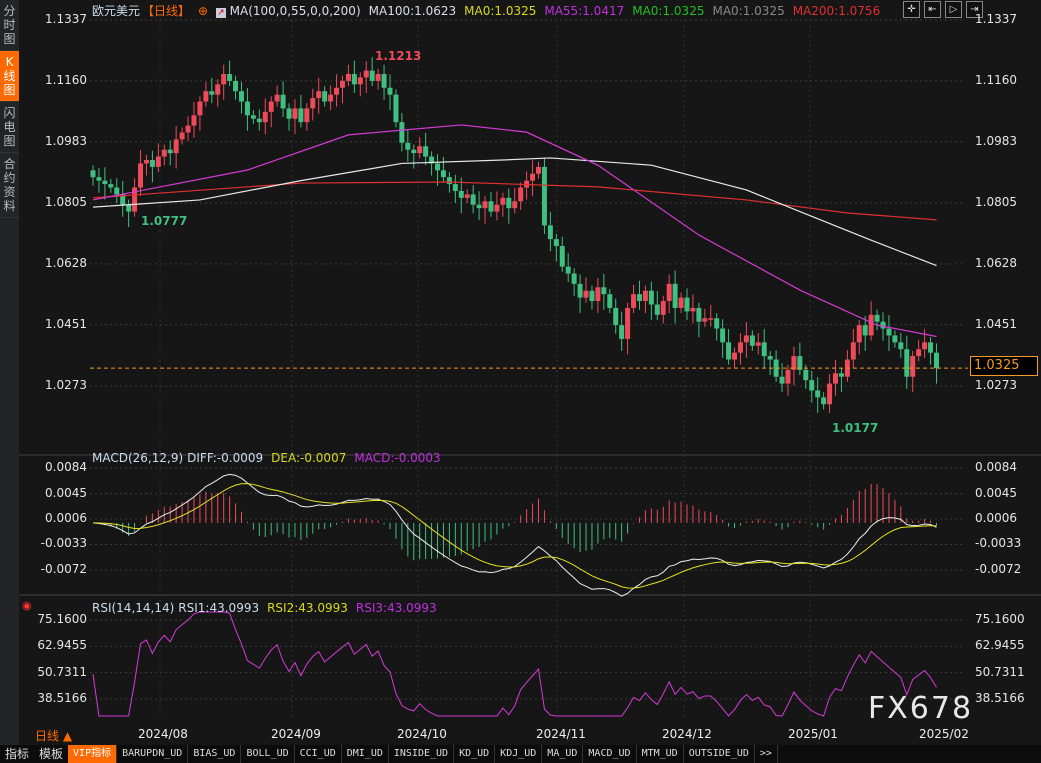 Image resolution: width=1041 pixels, height=763 pixels. What do you see at coordinates (296, 734) in the screenshot?
I see `date-tick: 2024/09` at bounding box center [296, 734].